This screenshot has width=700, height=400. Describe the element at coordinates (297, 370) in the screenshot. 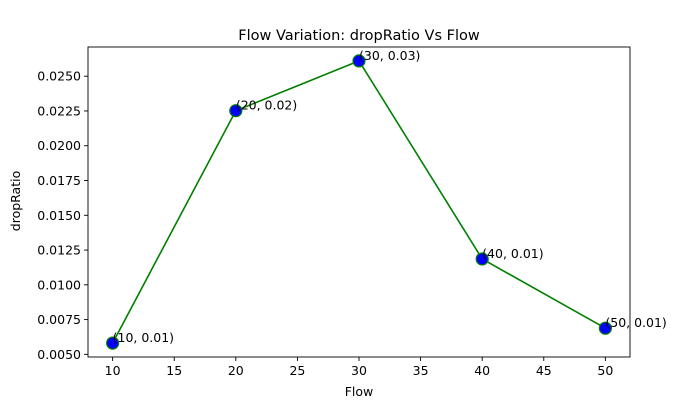

I see `x-tick-label: 25` at that location.